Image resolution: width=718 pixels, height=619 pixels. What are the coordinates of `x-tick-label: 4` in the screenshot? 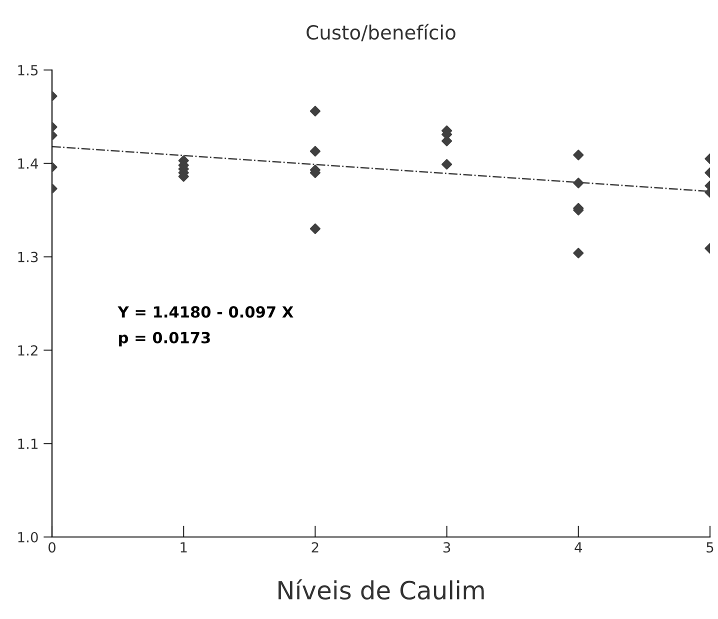 It's located at (578, 547).